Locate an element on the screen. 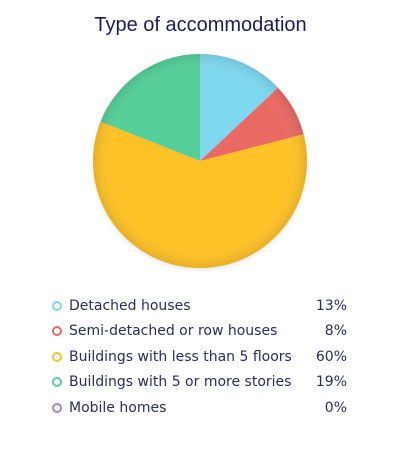  legend-item: Buildings with less than 5 floors 60% is located at coordinates (199, 357).